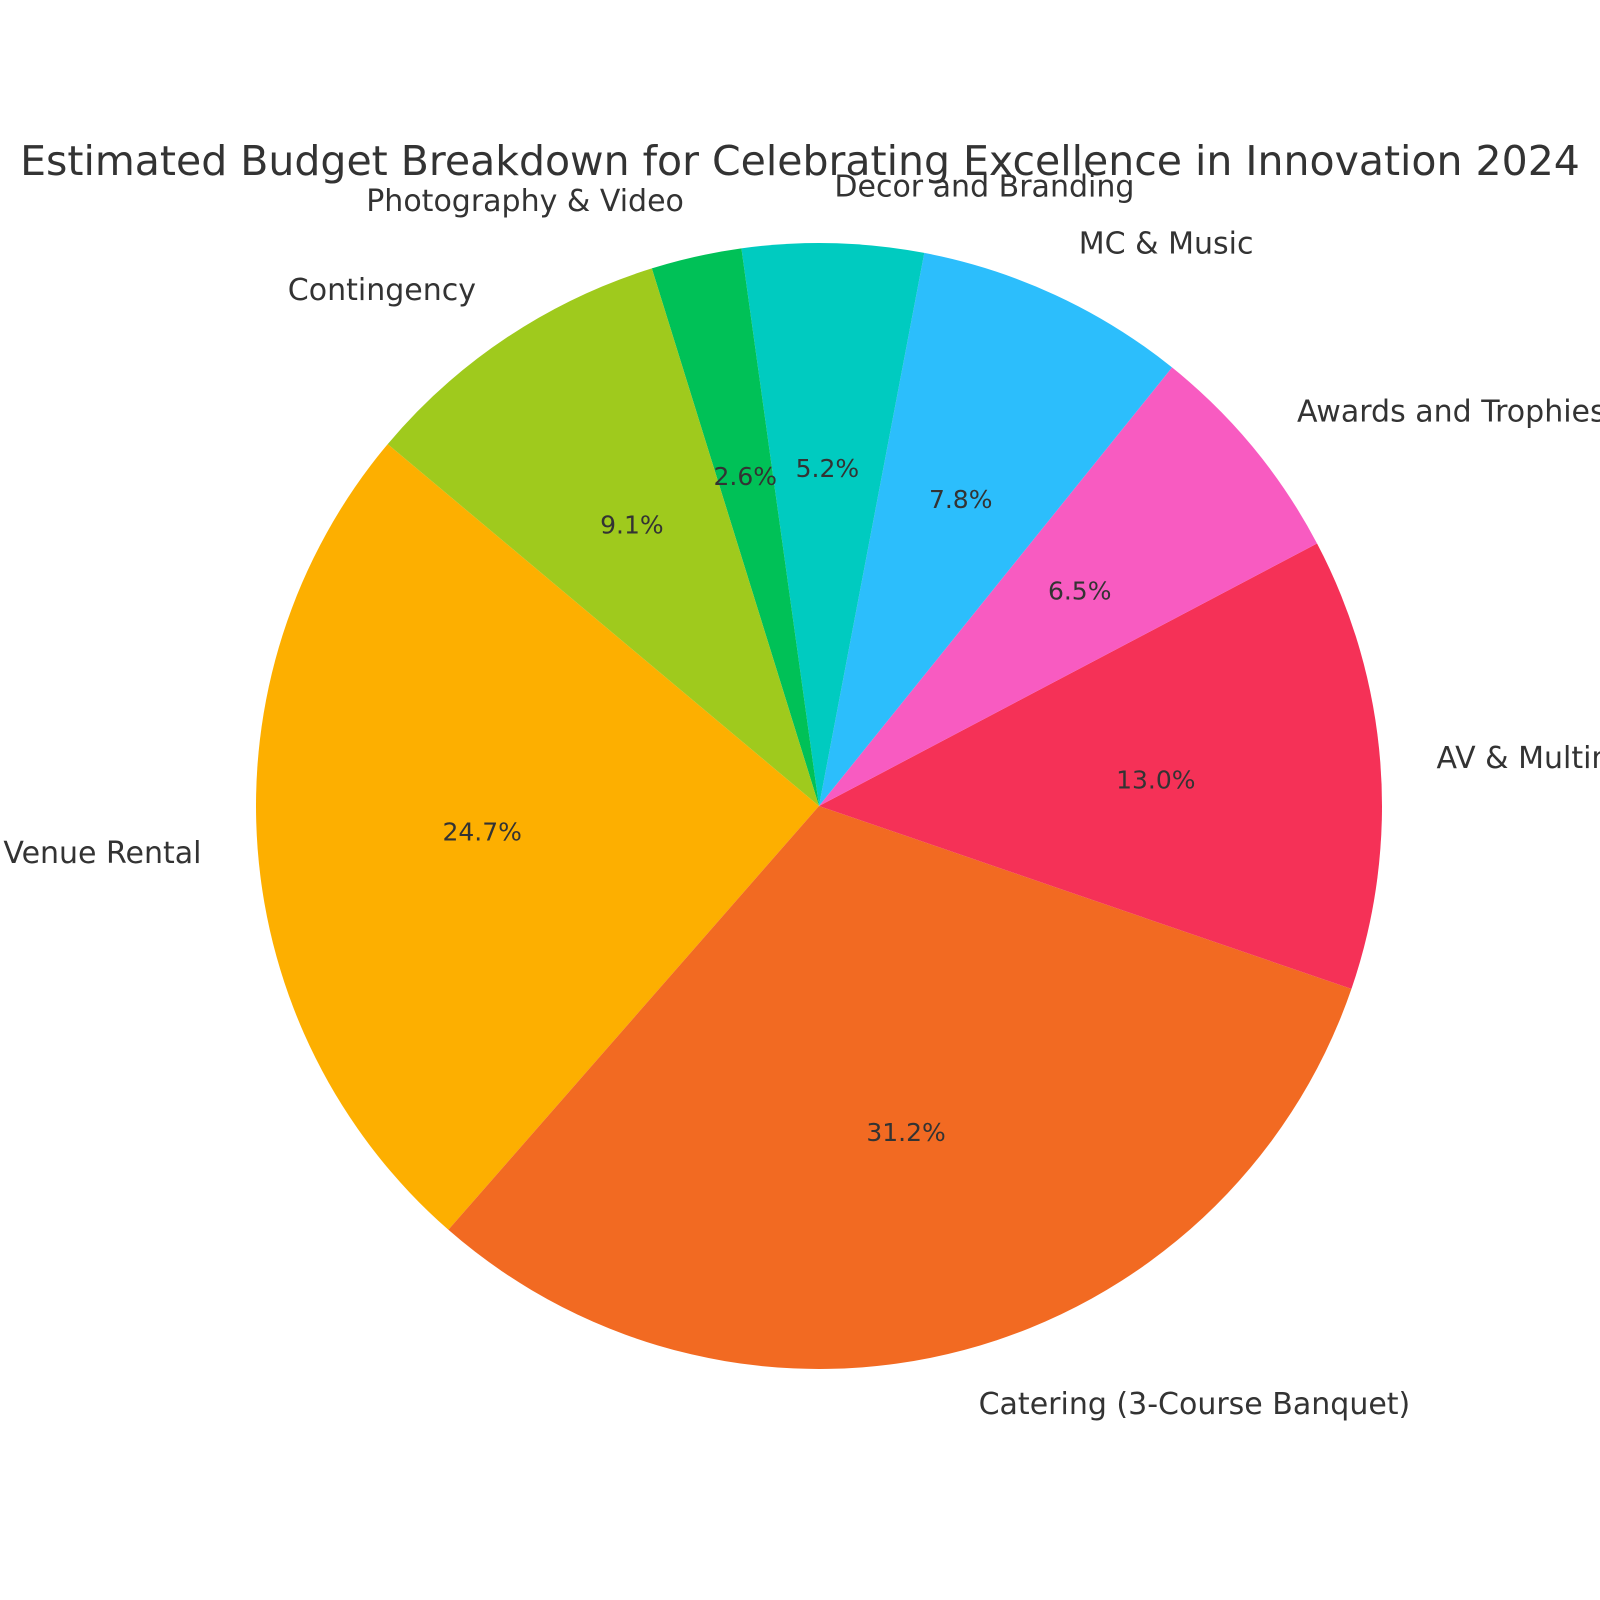 This screenshot has height=1600, width=1600. I want to click on pie-slice-mc-music, so click(996, 529).